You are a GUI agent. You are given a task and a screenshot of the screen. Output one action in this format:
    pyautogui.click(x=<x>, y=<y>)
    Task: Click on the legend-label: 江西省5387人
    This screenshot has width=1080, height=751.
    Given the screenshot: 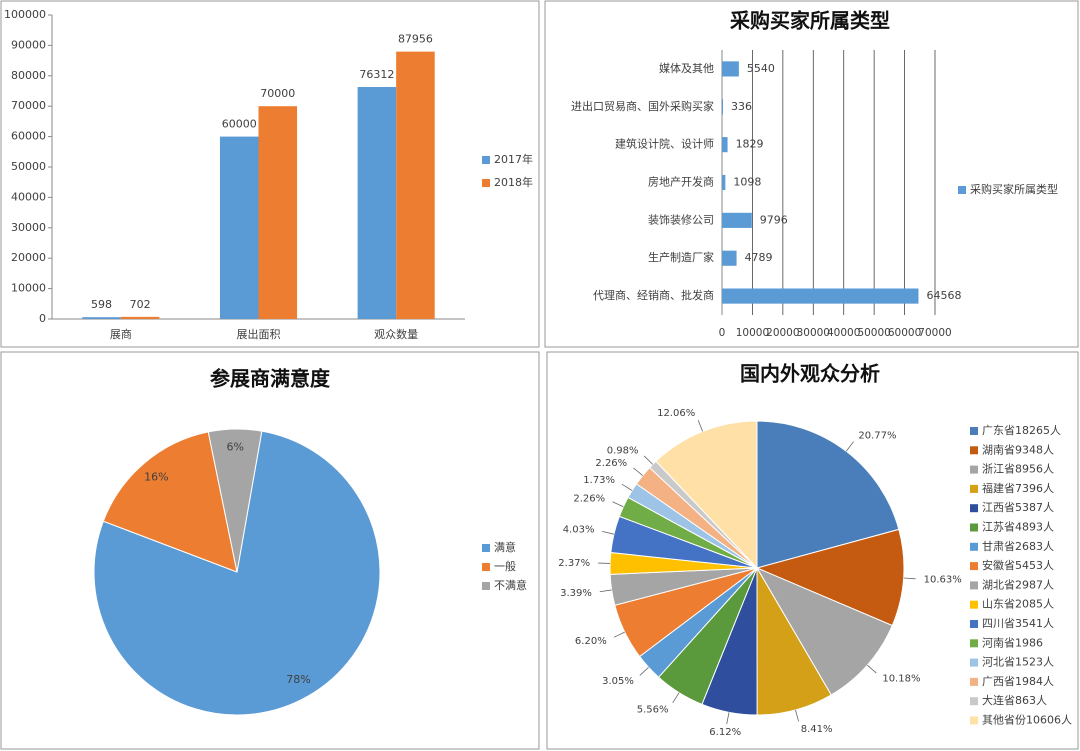 What is the action you would take?
    pyautogui.click(x=1018, y=507)
    